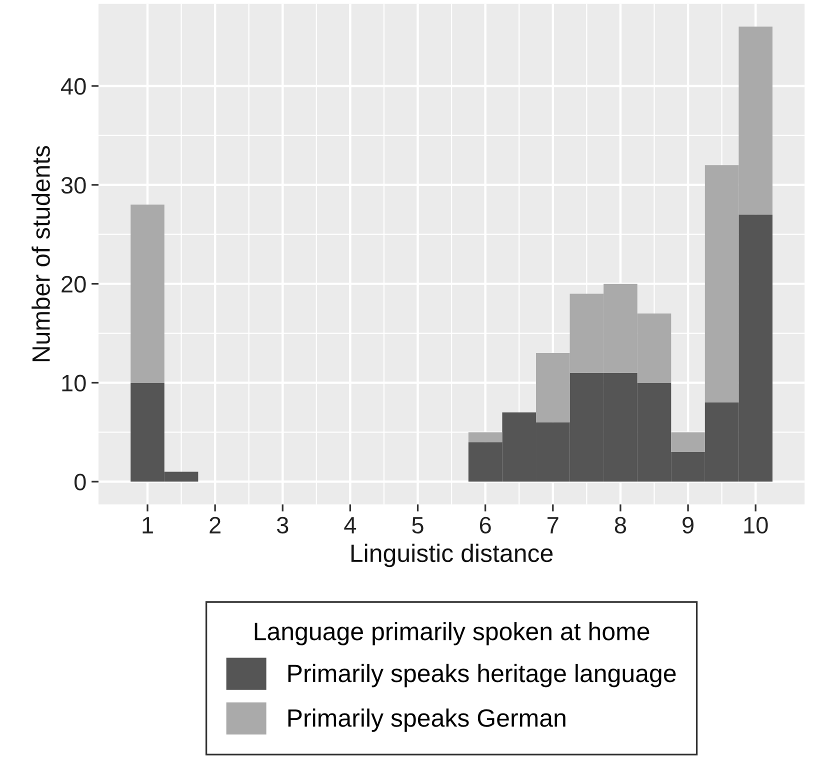 The width and height of the screenshot is (821, 776). I want to click on x-tick-label: 10, so click(756, 525).